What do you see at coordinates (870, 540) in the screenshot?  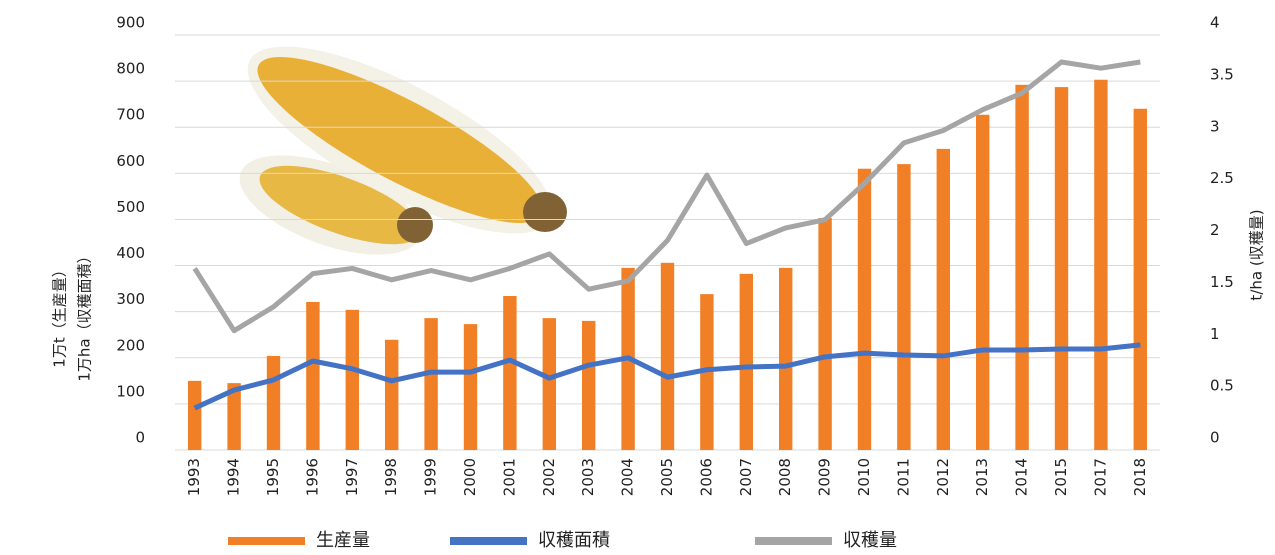 I see `legend-label: 収穫量` at bounding box center [870, 540].